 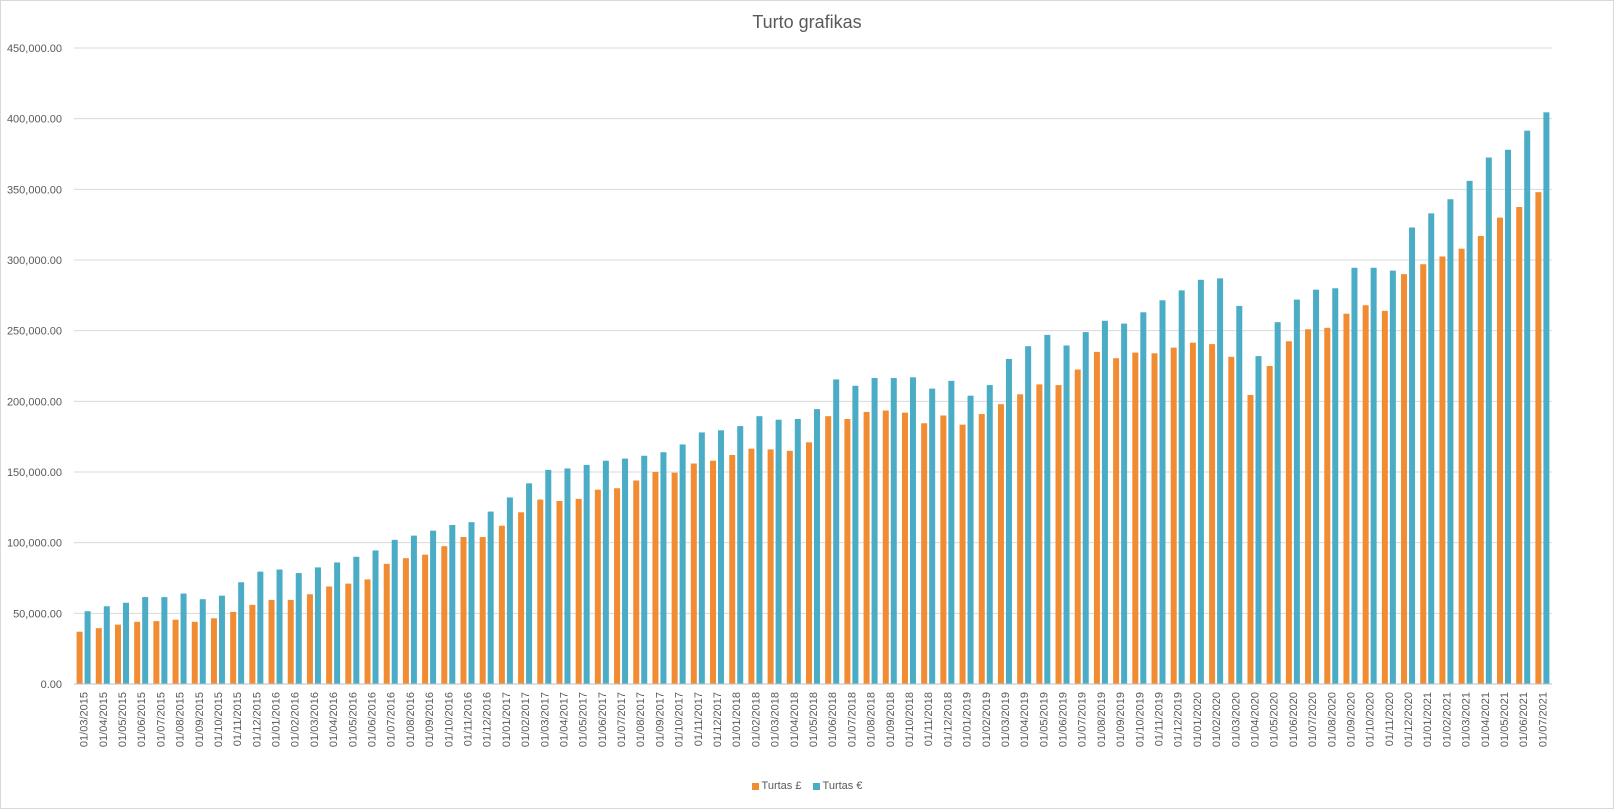 I want to click on x-tick-label: 01/06/2019, so click(x=1064, y=719).